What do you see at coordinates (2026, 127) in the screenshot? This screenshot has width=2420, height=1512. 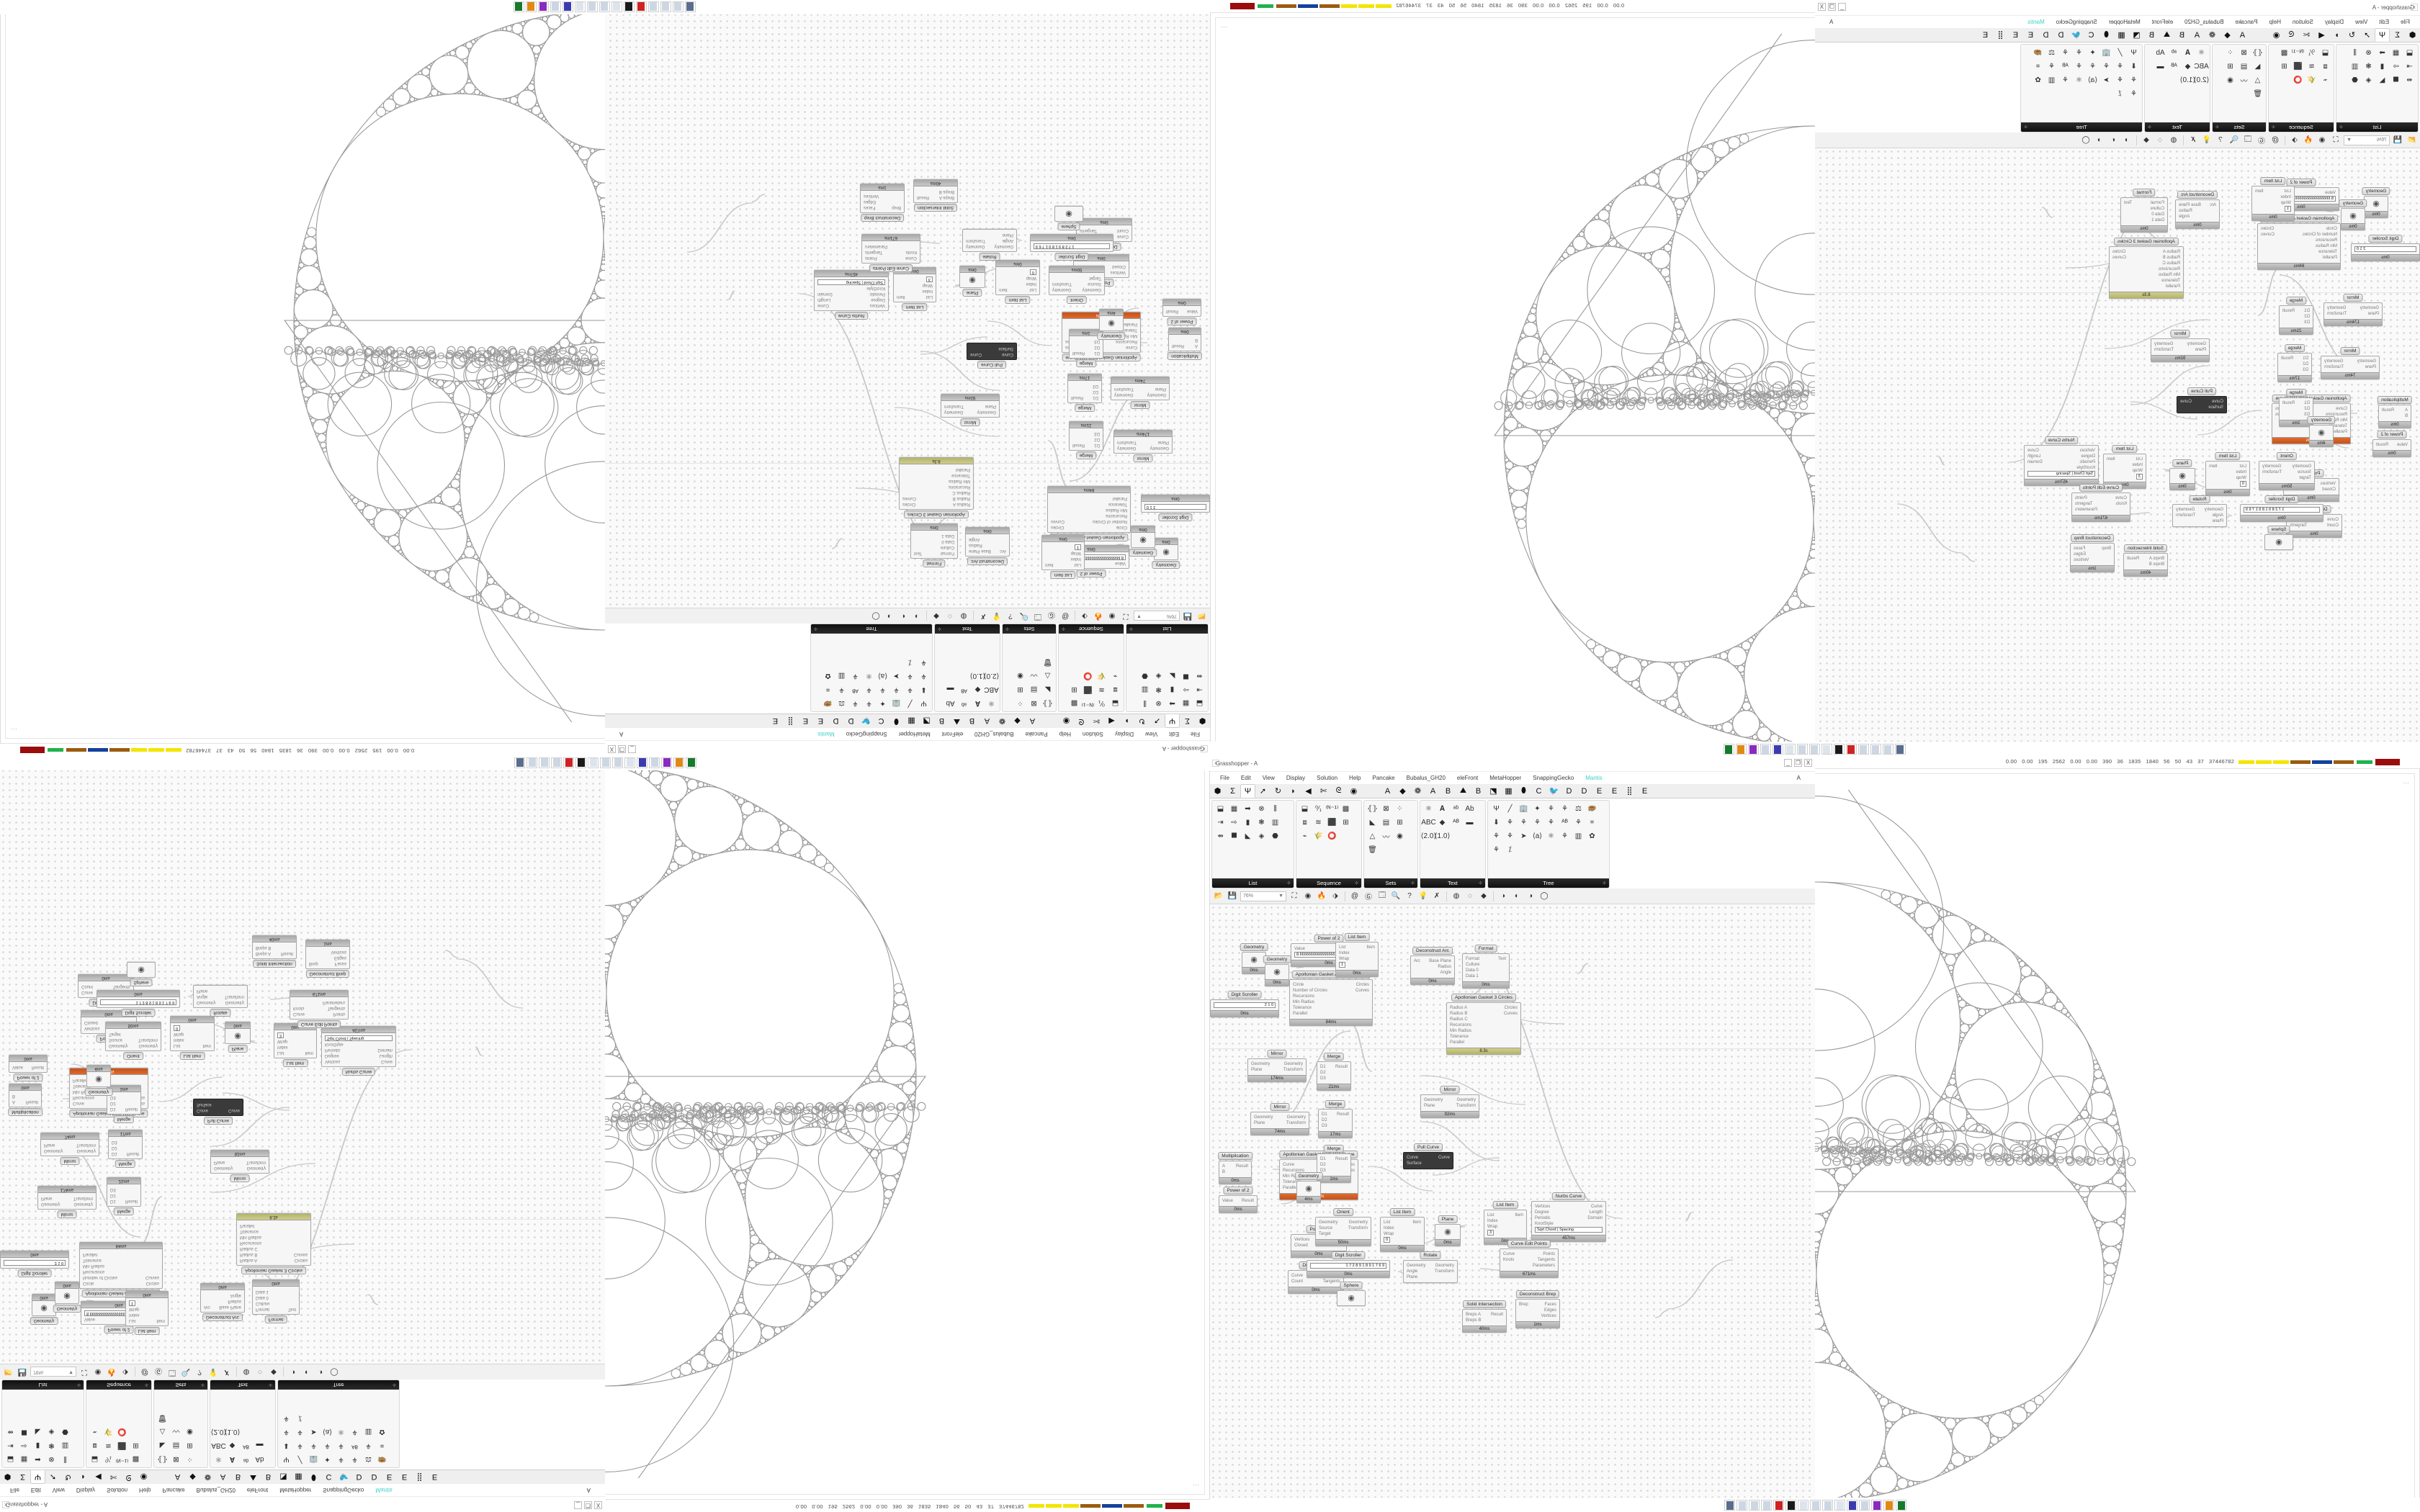 I see `ribbon-expand-icon: ⊹` at bounding box center [2026, 127].